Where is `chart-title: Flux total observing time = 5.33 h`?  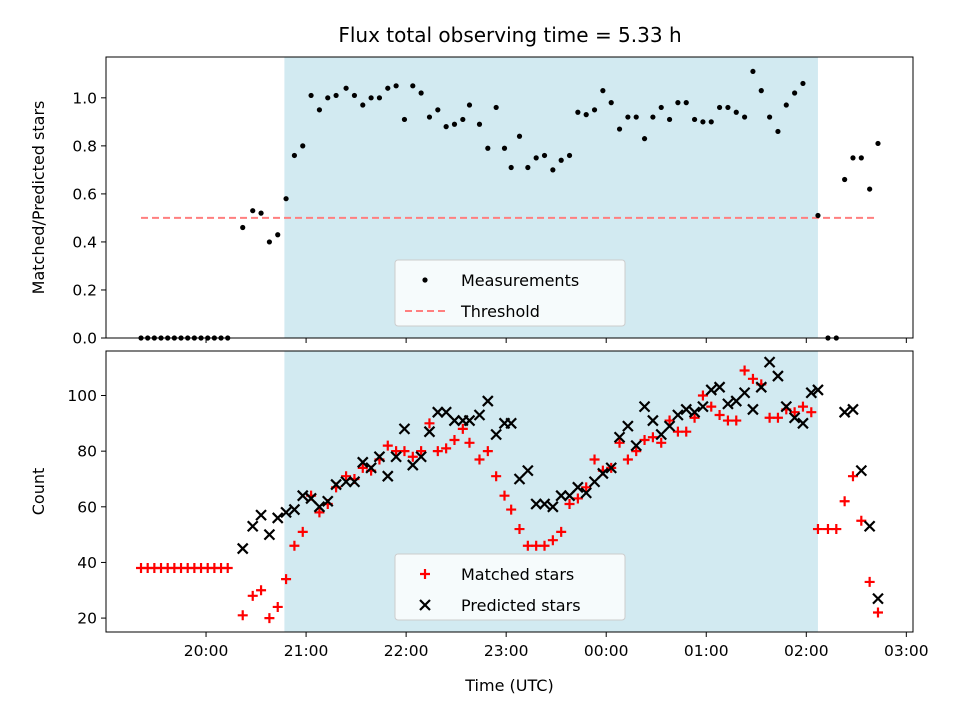
chart-title: Flux total observing time = 5.33 h is located at coordinates (509, 35).